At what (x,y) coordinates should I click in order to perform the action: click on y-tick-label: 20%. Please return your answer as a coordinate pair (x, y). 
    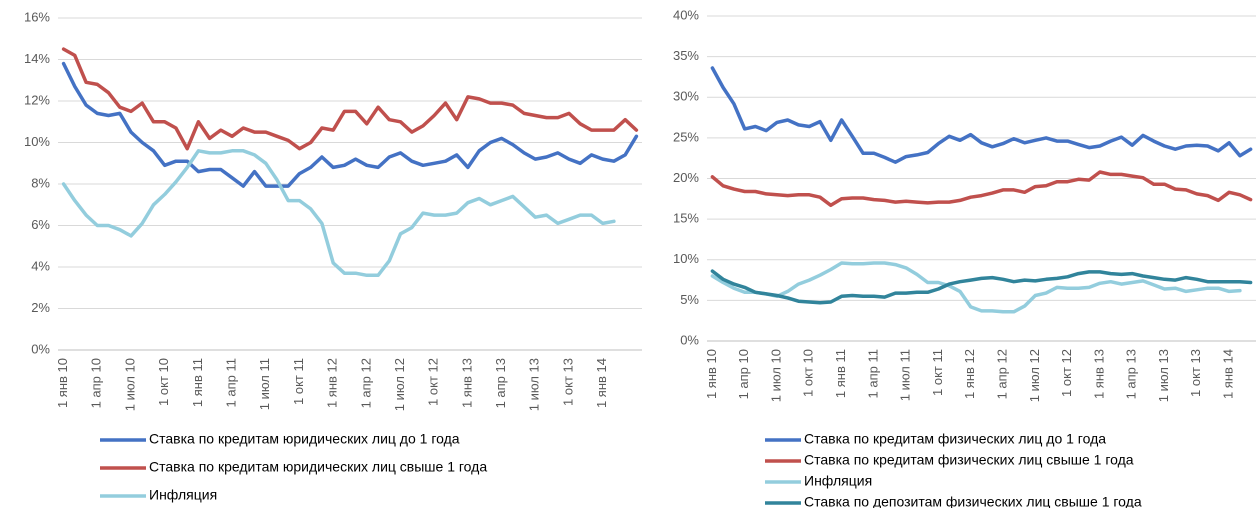
    Looking at the image, I should click on (686, 177).